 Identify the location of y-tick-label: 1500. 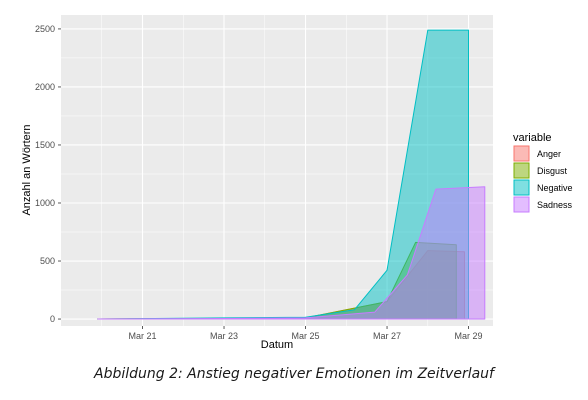
(45, 145).